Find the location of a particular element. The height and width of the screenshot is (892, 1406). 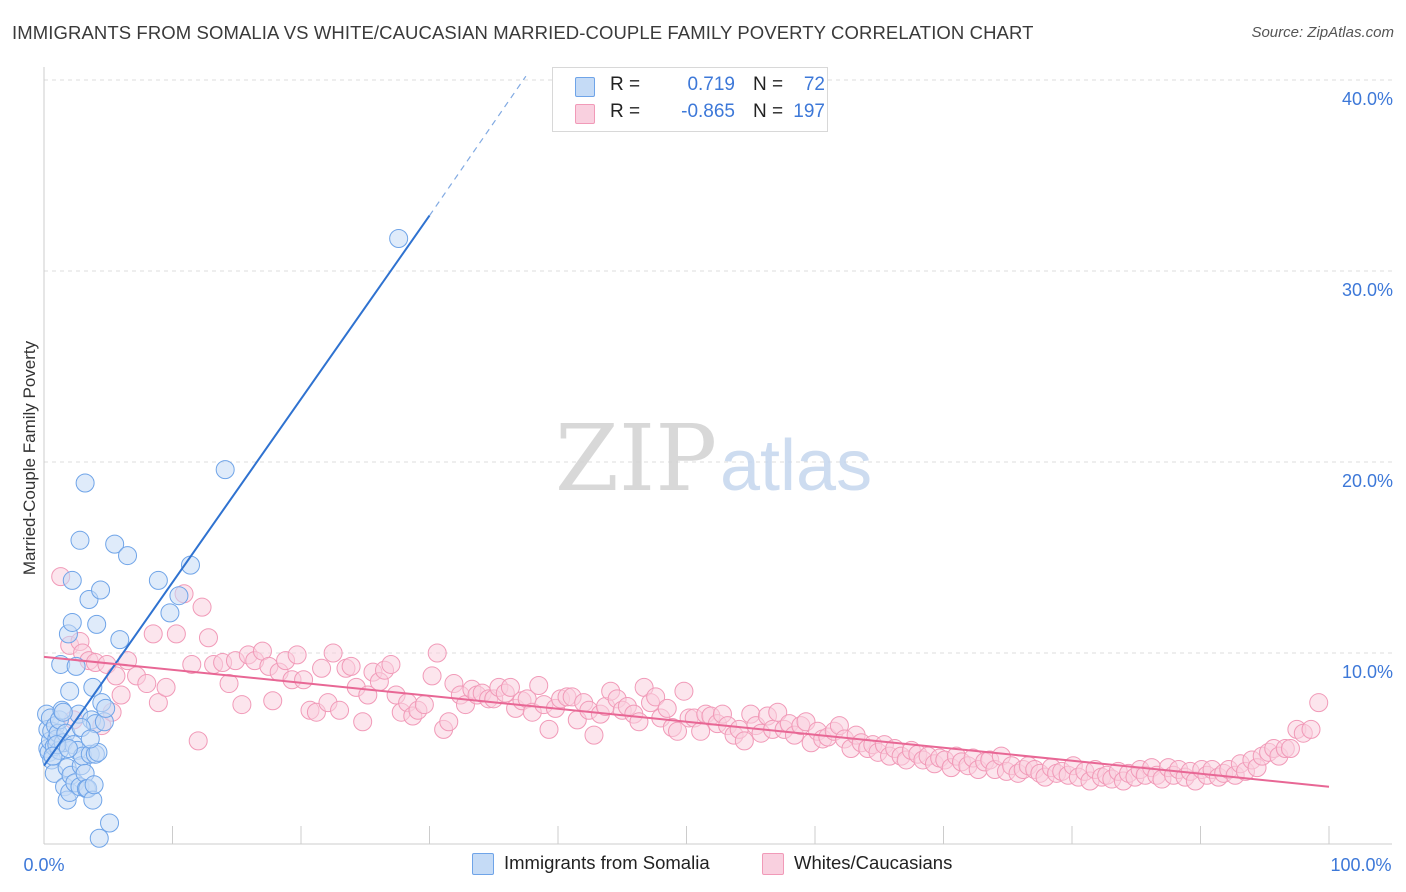

x-tick-label: 100.0% is located at coordinates (1360, 865).